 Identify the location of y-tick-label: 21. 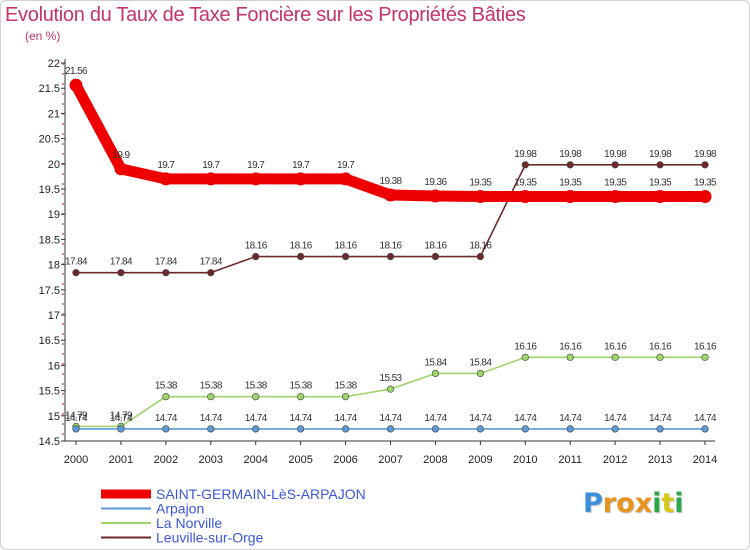
(54, 114).